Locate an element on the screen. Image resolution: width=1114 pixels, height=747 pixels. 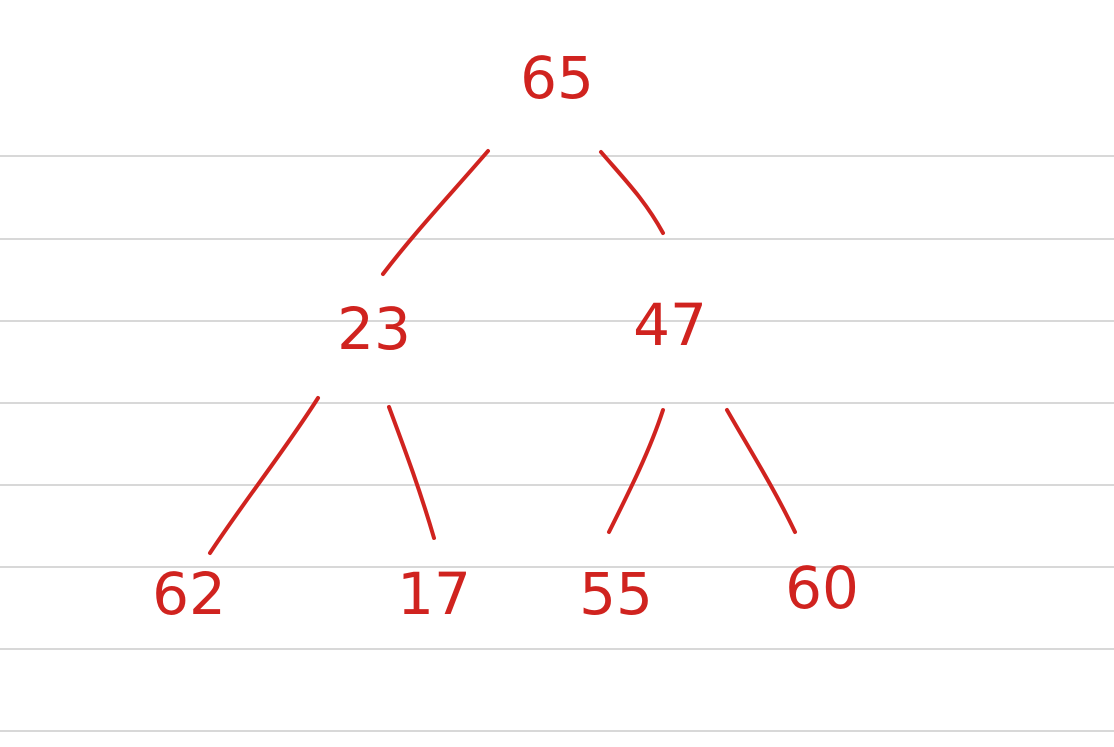
node-left-child: 23 is located at coordinates (374, 329).